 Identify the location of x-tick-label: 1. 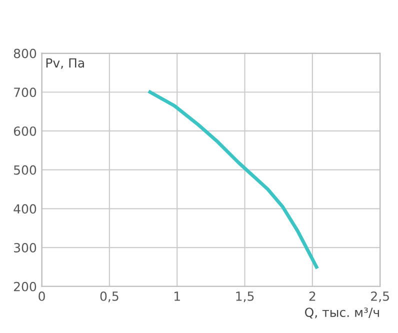
(177, 296).